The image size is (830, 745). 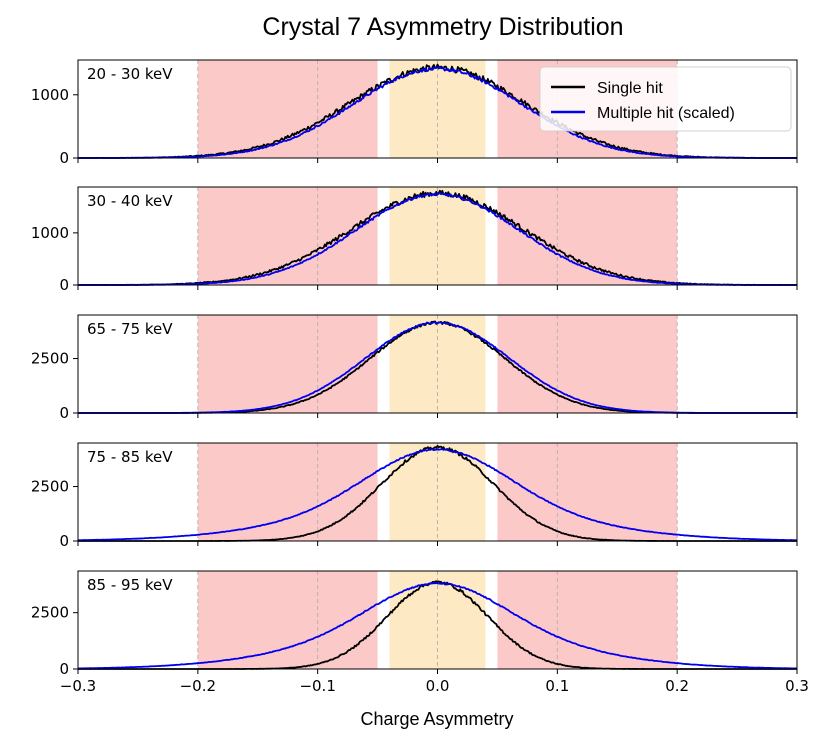 I want to click on x-tick-label: 0.2, so click(x=677, y=686).